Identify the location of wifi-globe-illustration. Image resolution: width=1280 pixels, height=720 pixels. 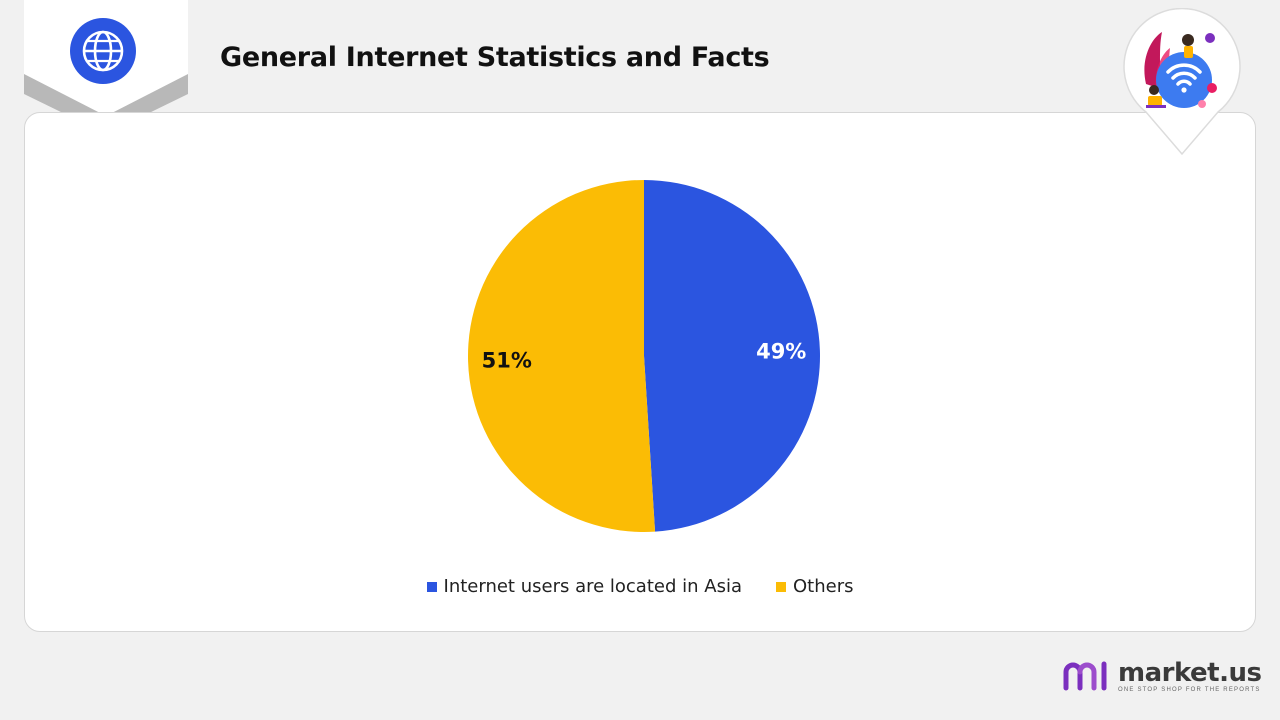
(1180, 70).